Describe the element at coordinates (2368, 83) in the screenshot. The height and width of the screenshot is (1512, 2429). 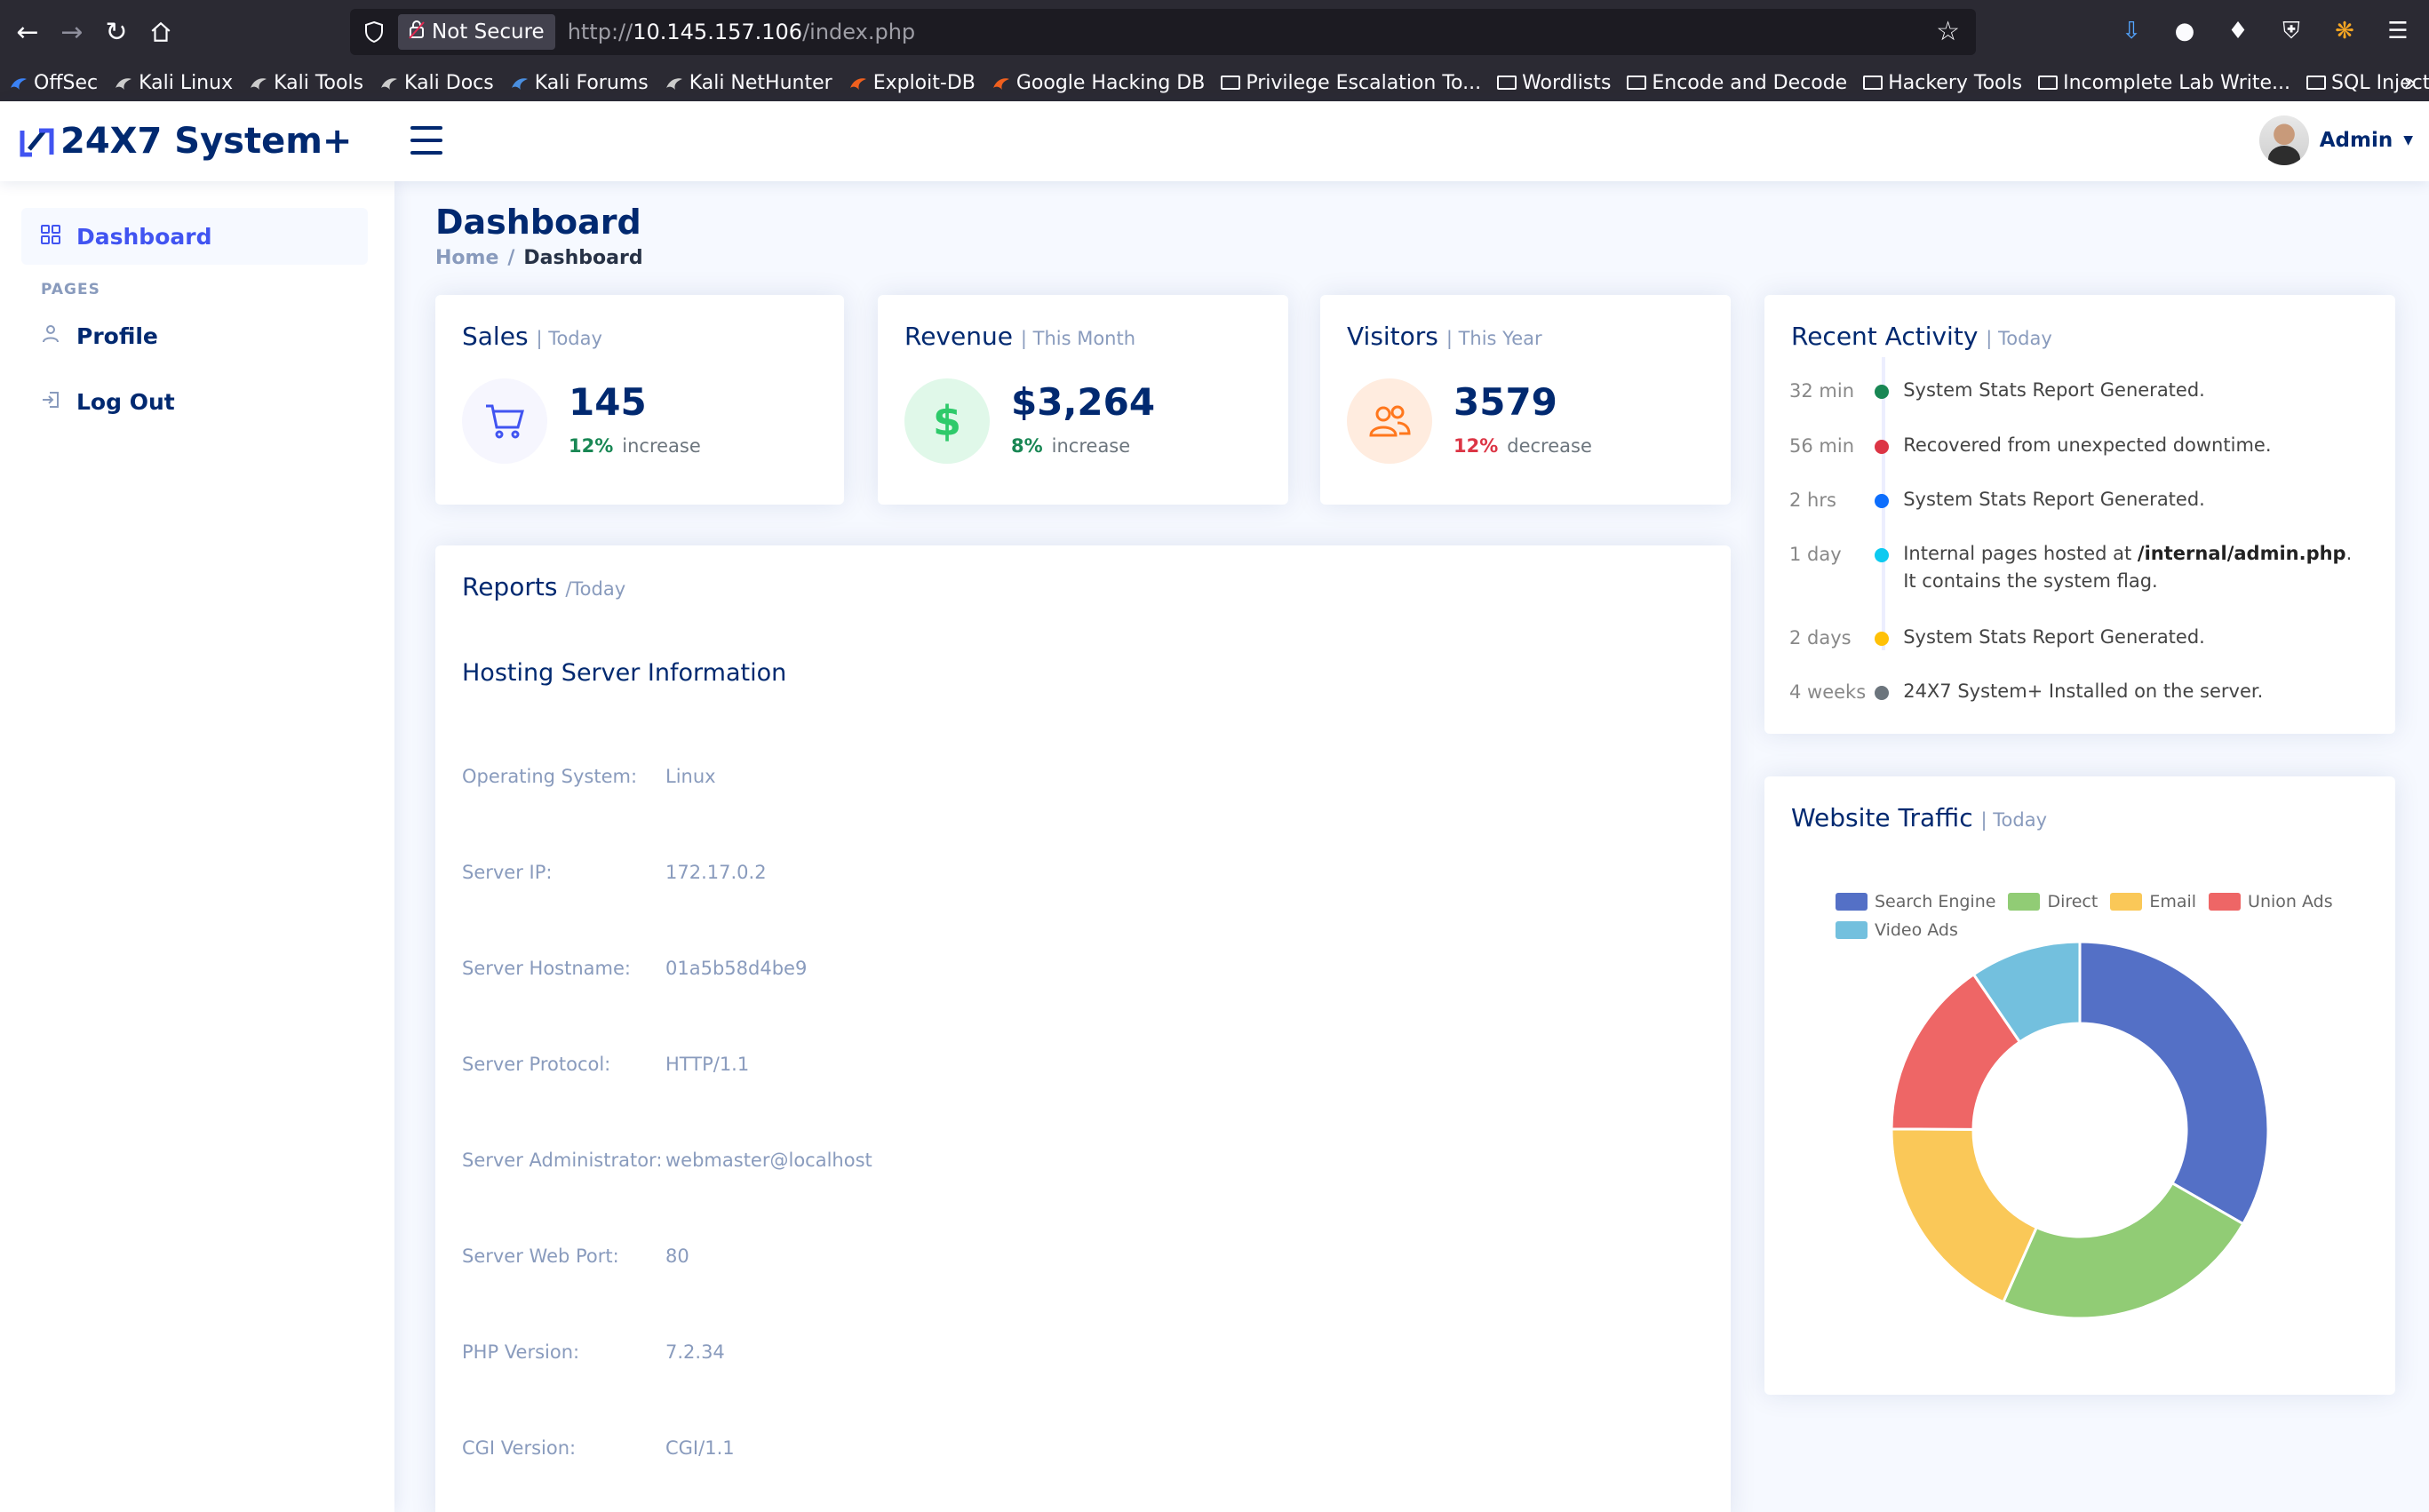
I see `bookmark-item: SQL Injection Tools` at that location.